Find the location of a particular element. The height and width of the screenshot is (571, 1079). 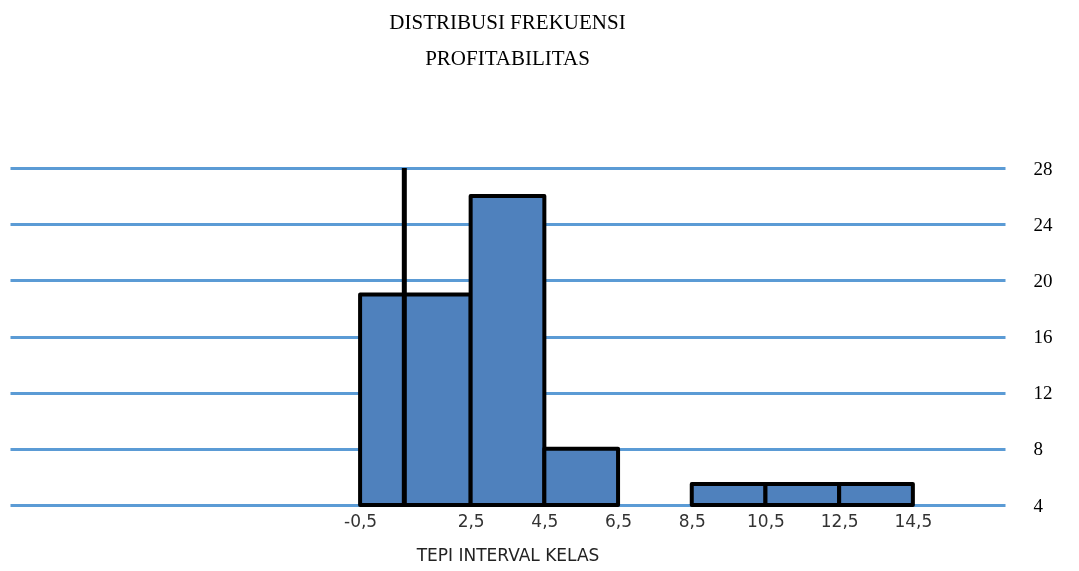

x-tick-label: 6,5 is located at coordinates (619, 520).